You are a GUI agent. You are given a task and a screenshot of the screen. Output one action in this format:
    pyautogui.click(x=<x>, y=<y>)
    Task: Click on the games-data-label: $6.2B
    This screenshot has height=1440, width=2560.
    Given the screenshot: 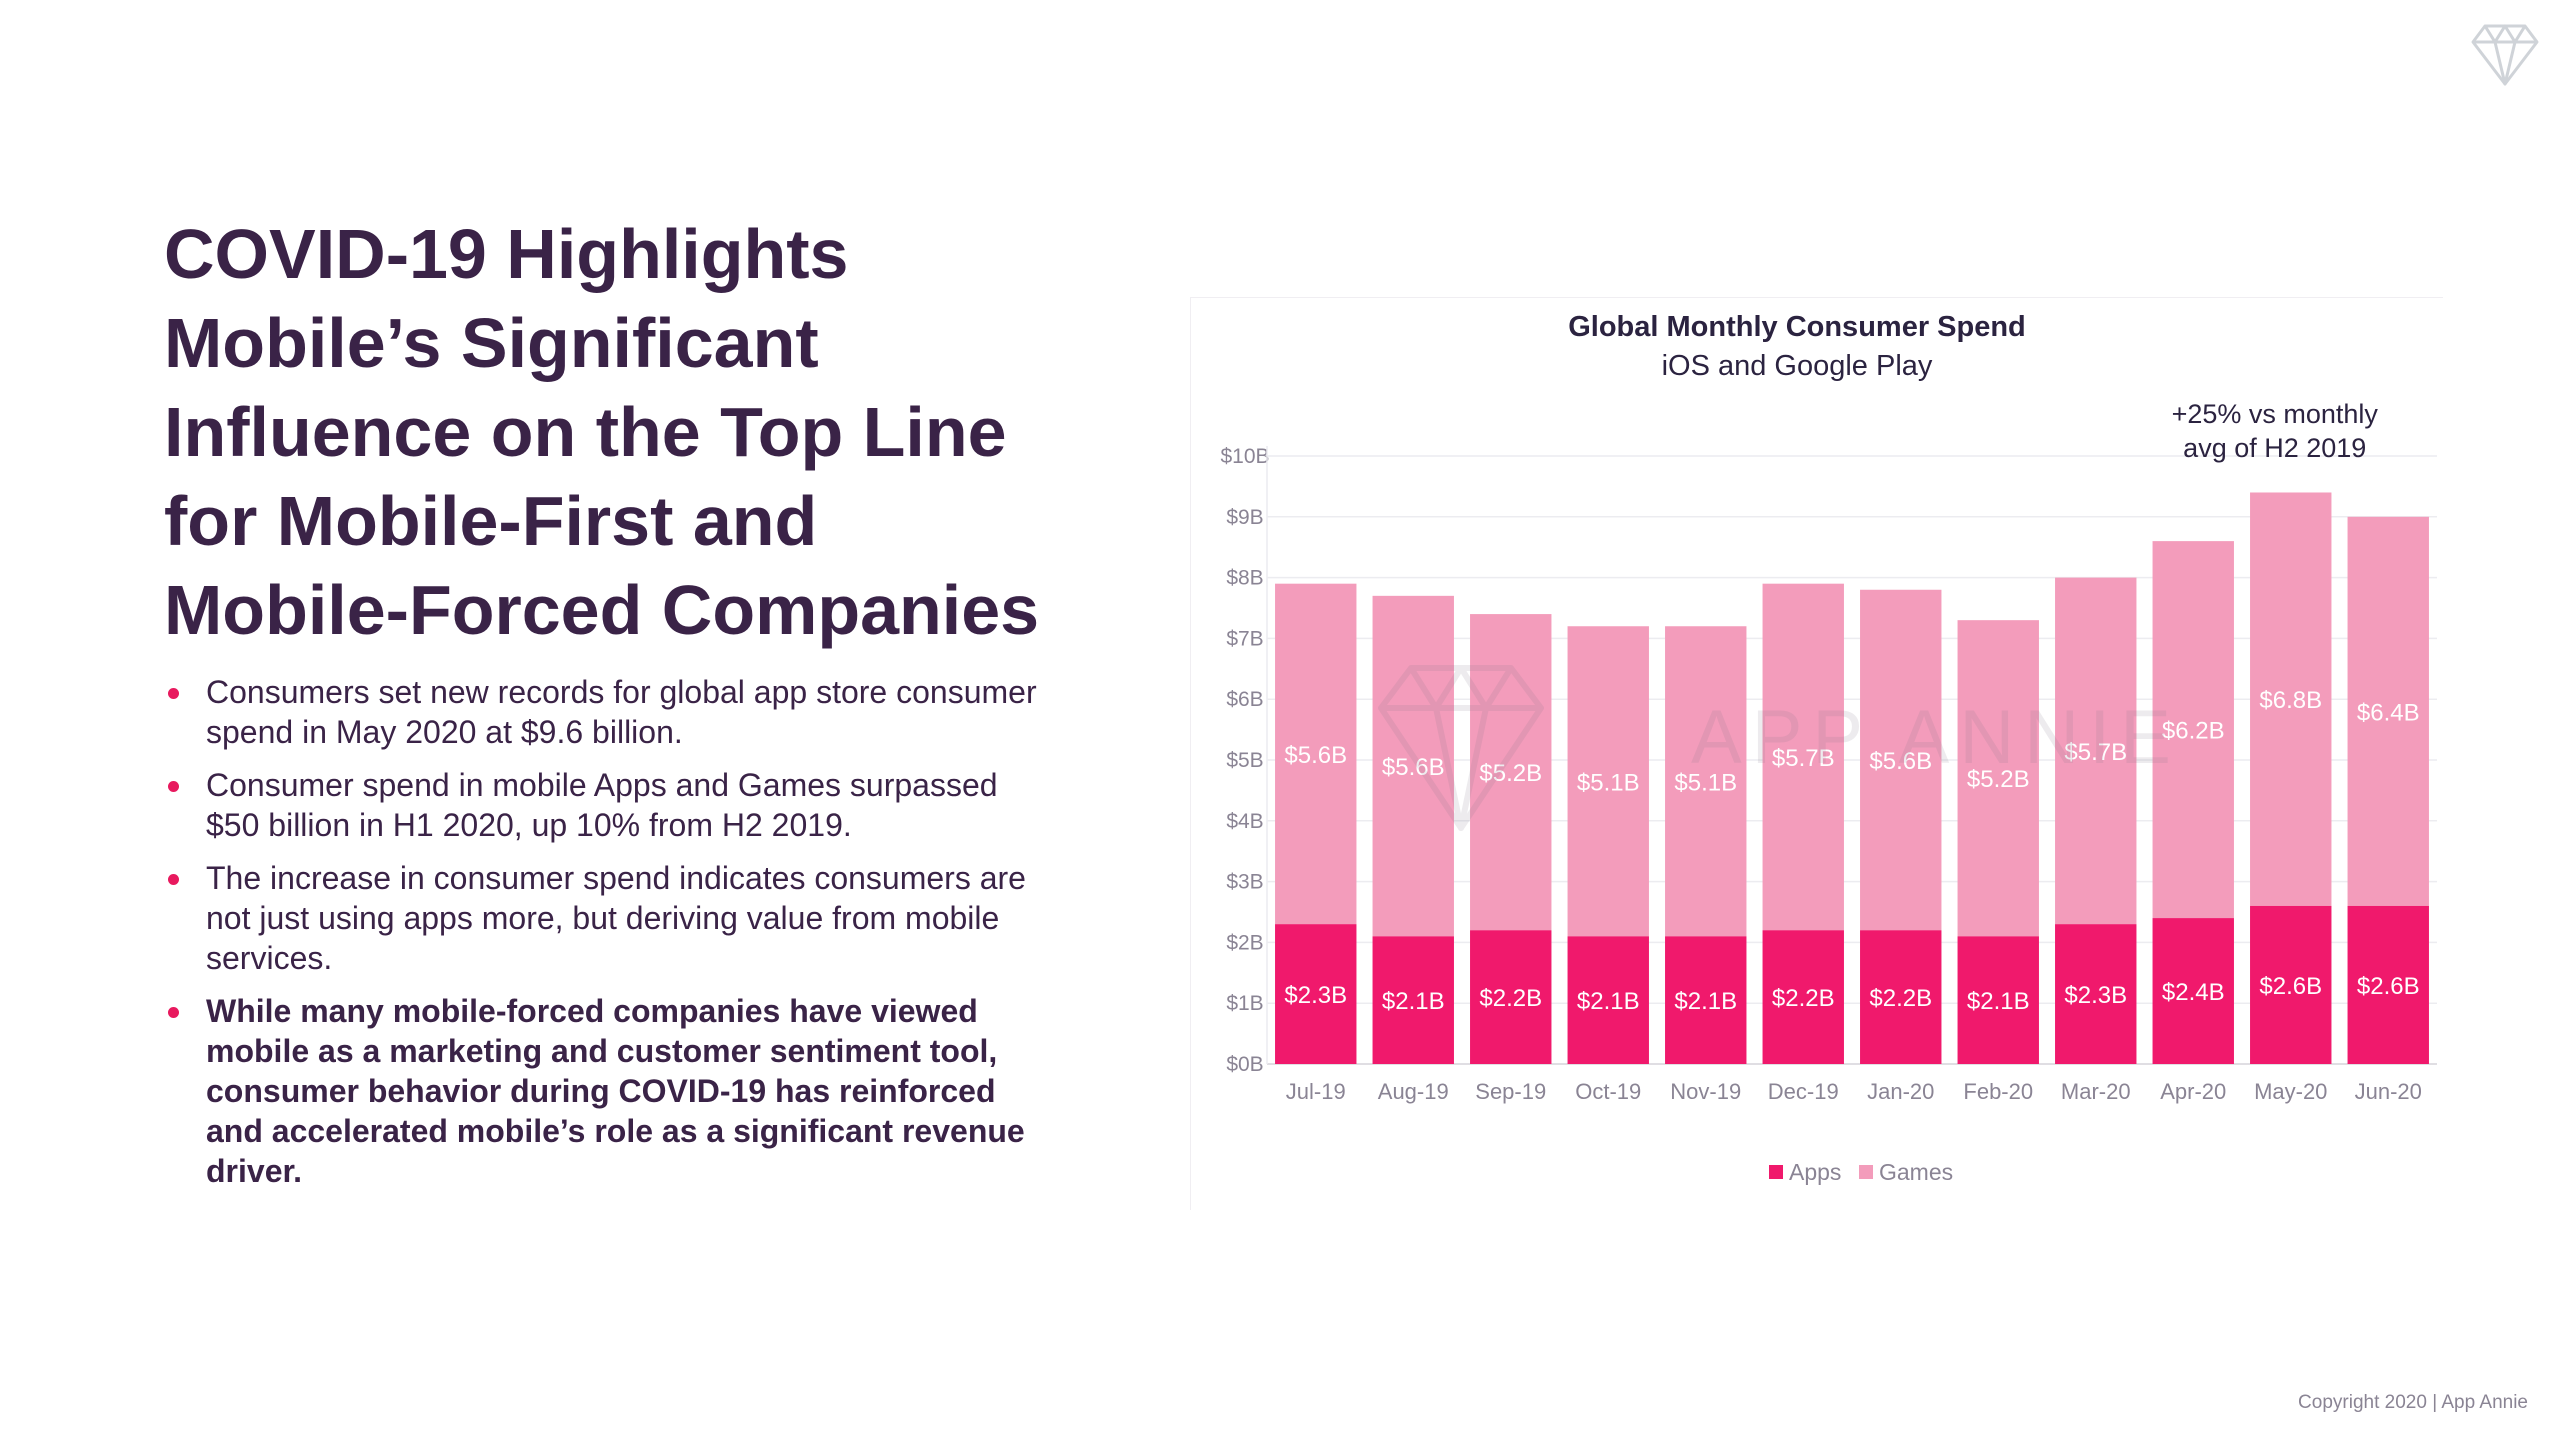 What is the action you would take?
    pyautogui.click(x=2193, y=731)
    